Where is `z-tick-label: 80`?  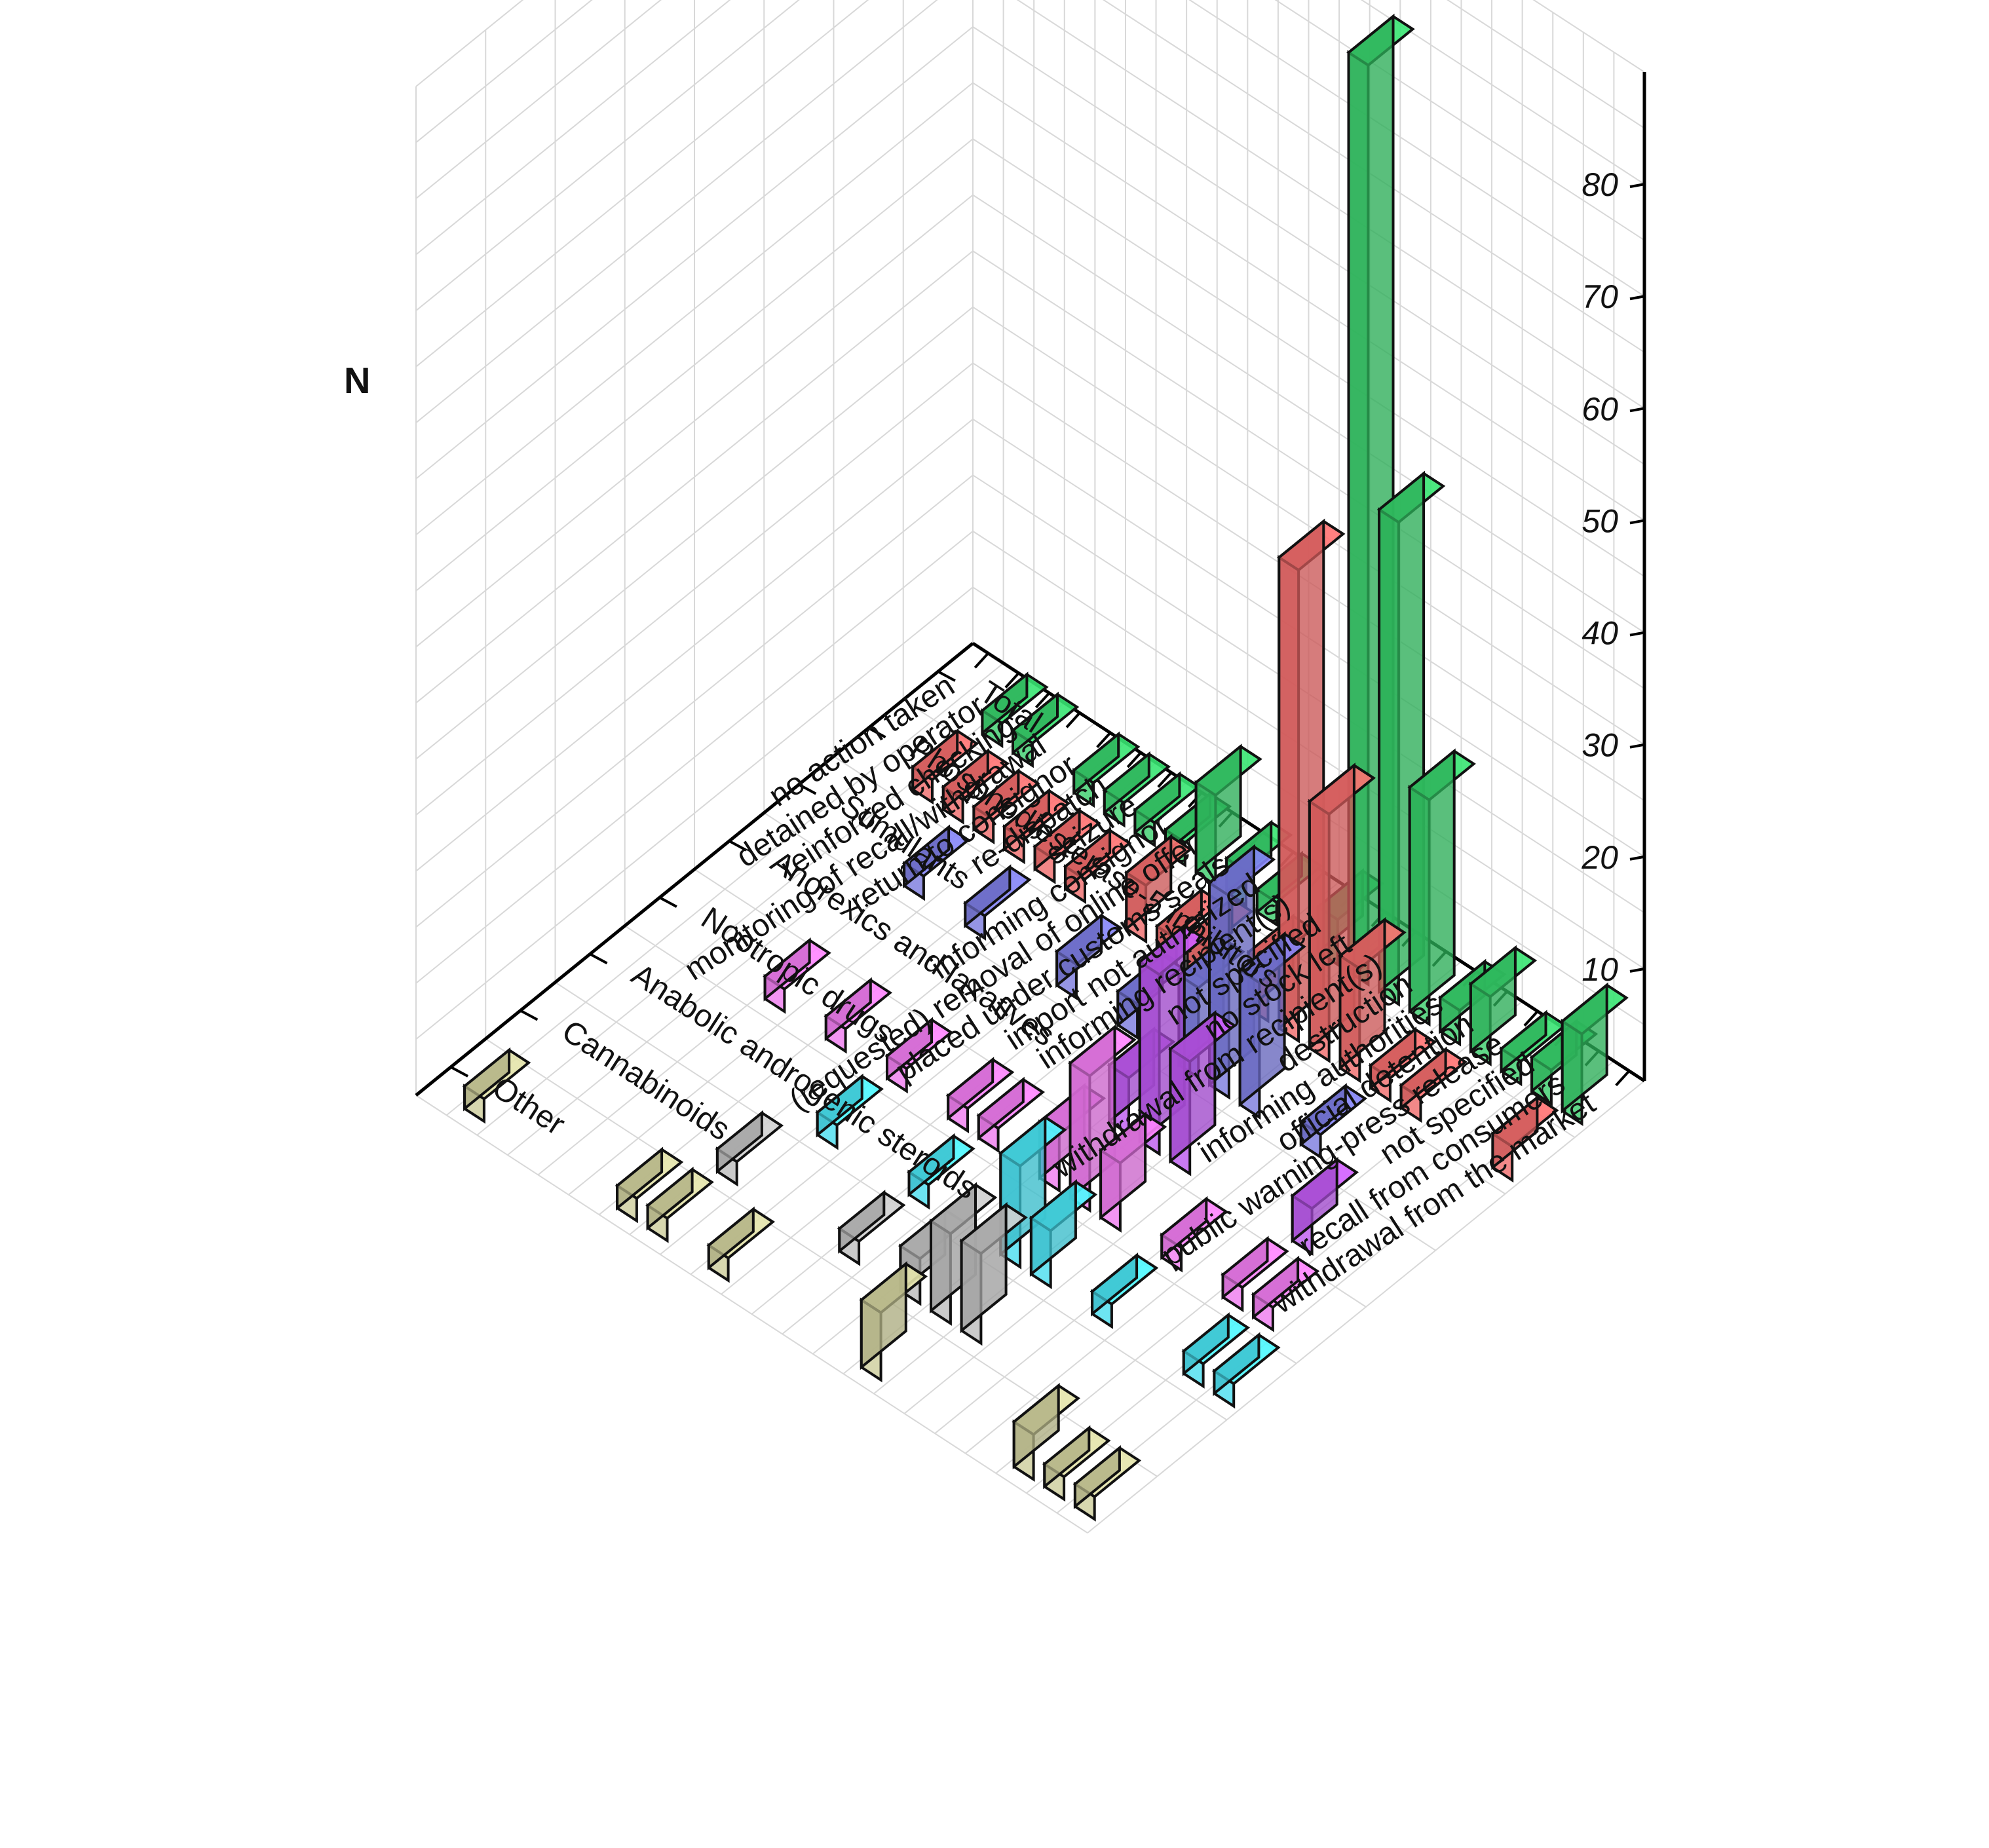 z-tick-label: 80 is located at coordinates (1600, 185).